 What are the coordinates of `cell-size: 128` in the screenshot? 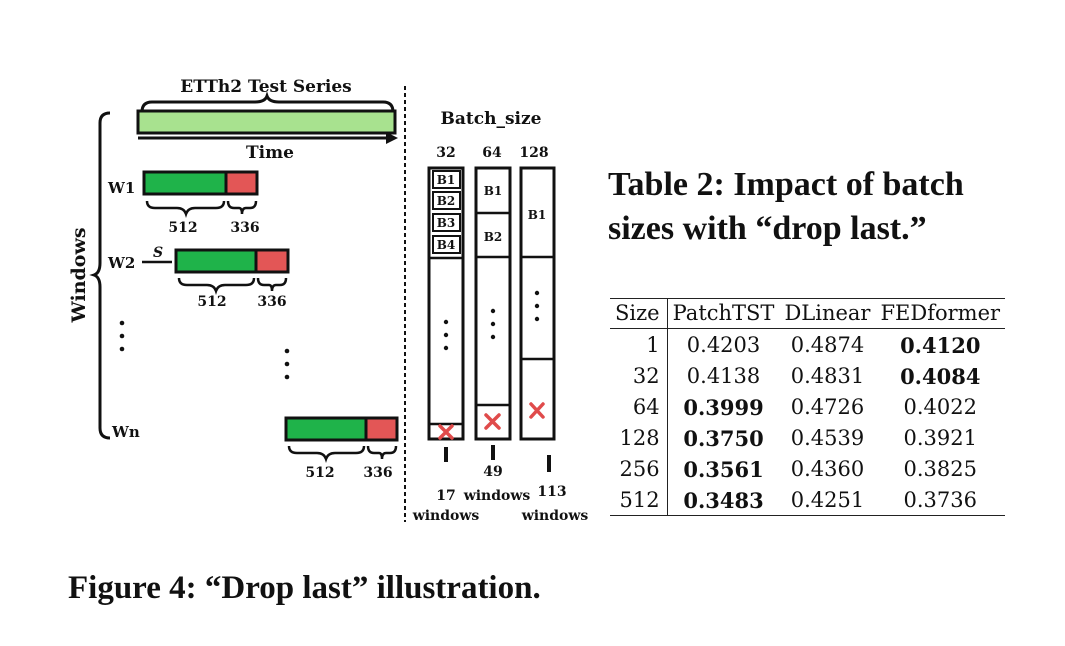 It's located at (639, 437).